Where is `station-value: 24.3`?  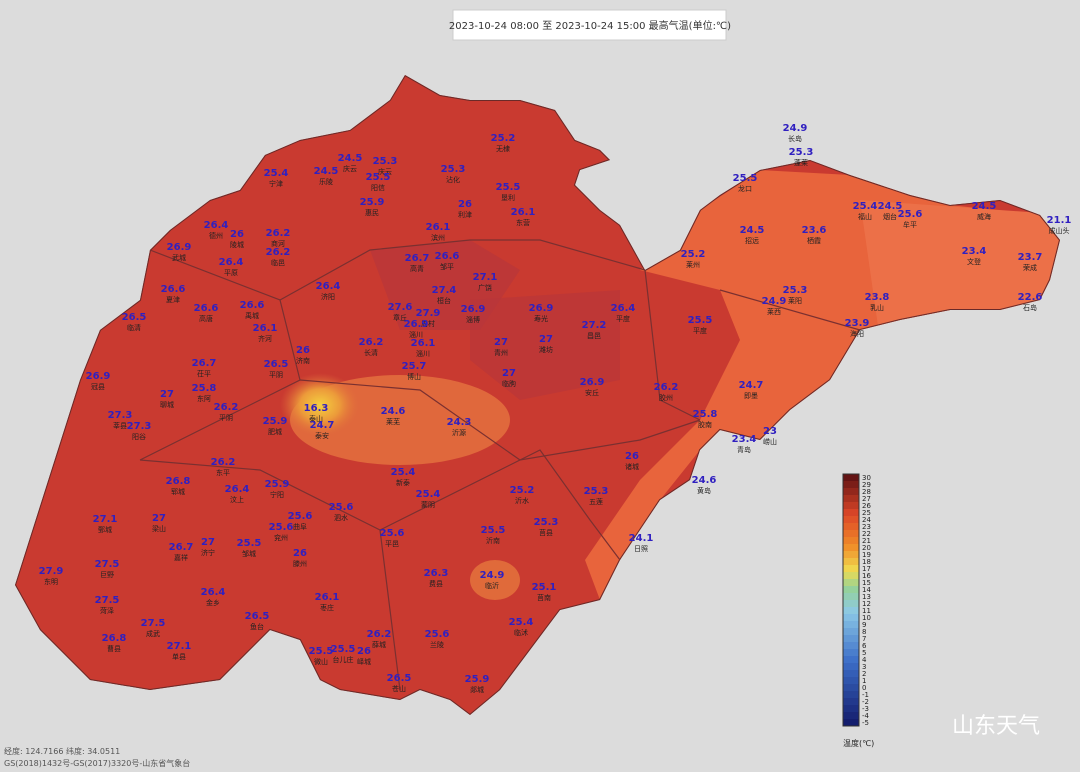
station-value: 24.3 is located at coordinates (459, 422).